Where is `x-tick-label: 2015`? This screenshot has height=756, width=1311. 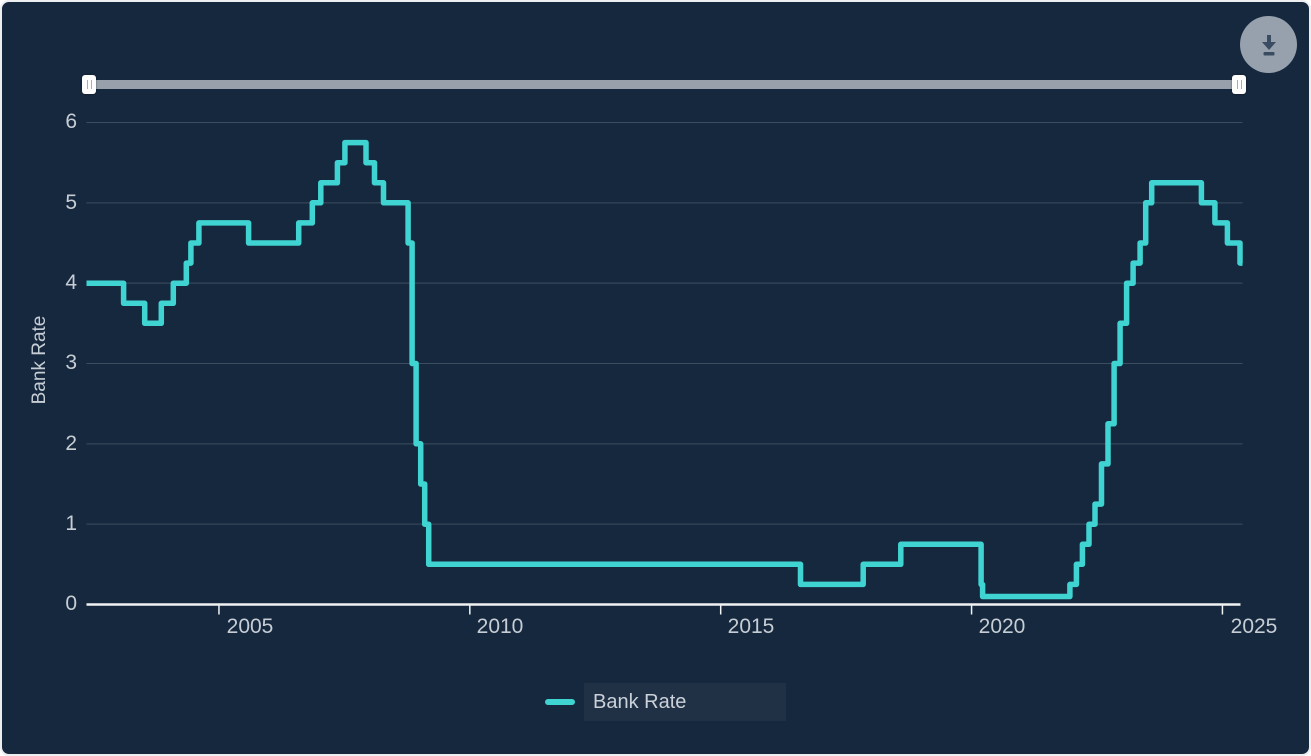
x-tick-label: 2015 is located at coordinates (751, 626).